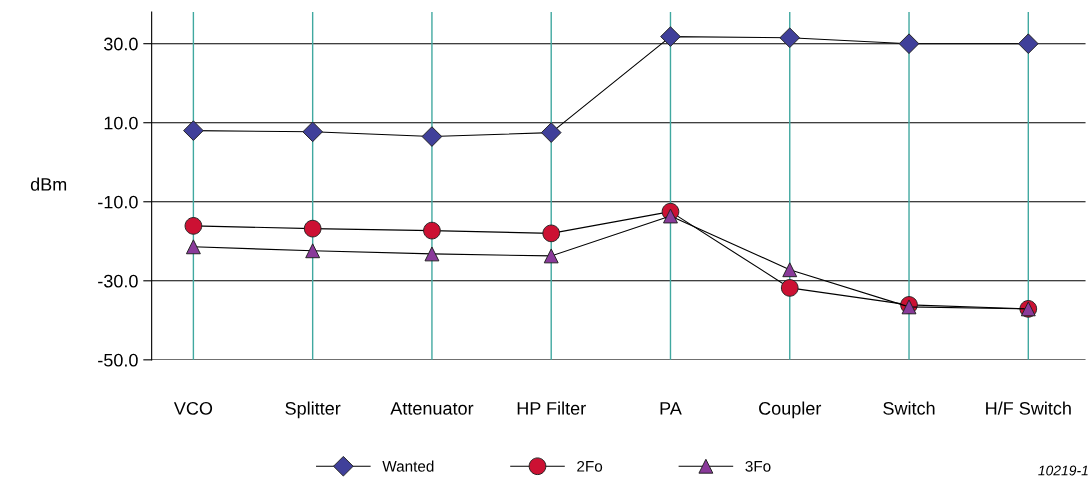  What do you see at coordinates (193, 408) in the screenshot?
I see `x-tick-label: VCO` at bounding box center [193, 408].